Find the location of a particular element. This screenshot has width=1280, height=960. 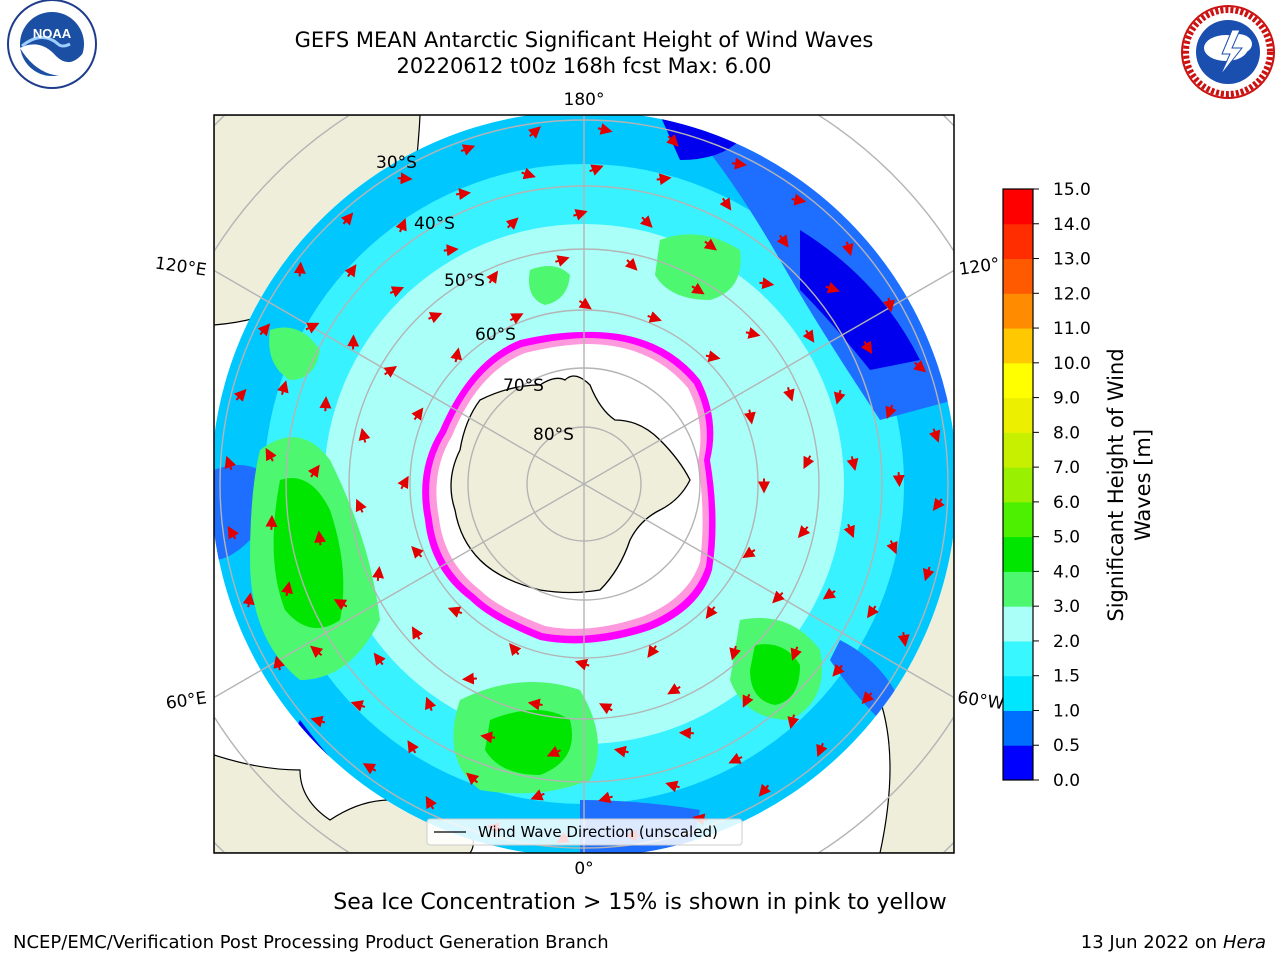

date-text: 13 Jun 2022 on is located at coordinates (1149, 942).